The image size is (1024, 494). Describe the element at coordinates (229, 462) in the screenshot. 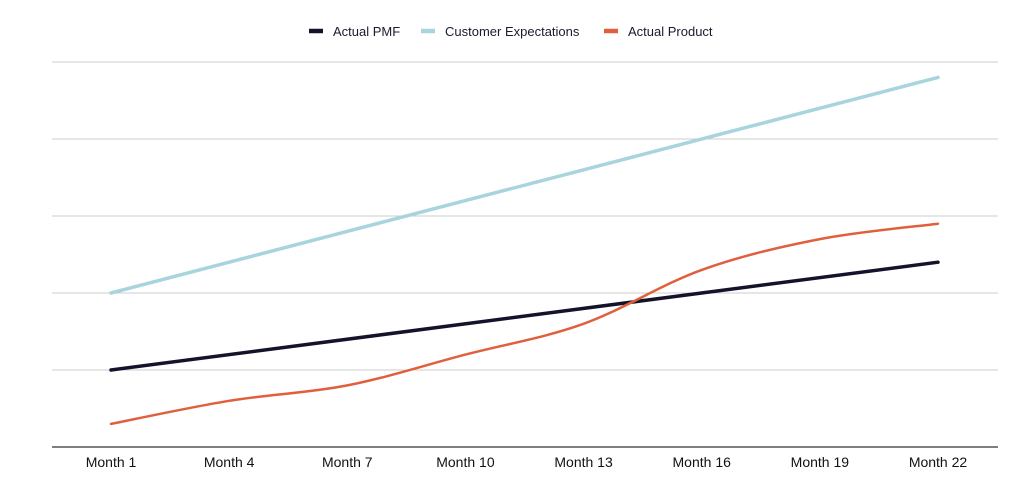

I see `x-tick-label: Month 4` at that location.